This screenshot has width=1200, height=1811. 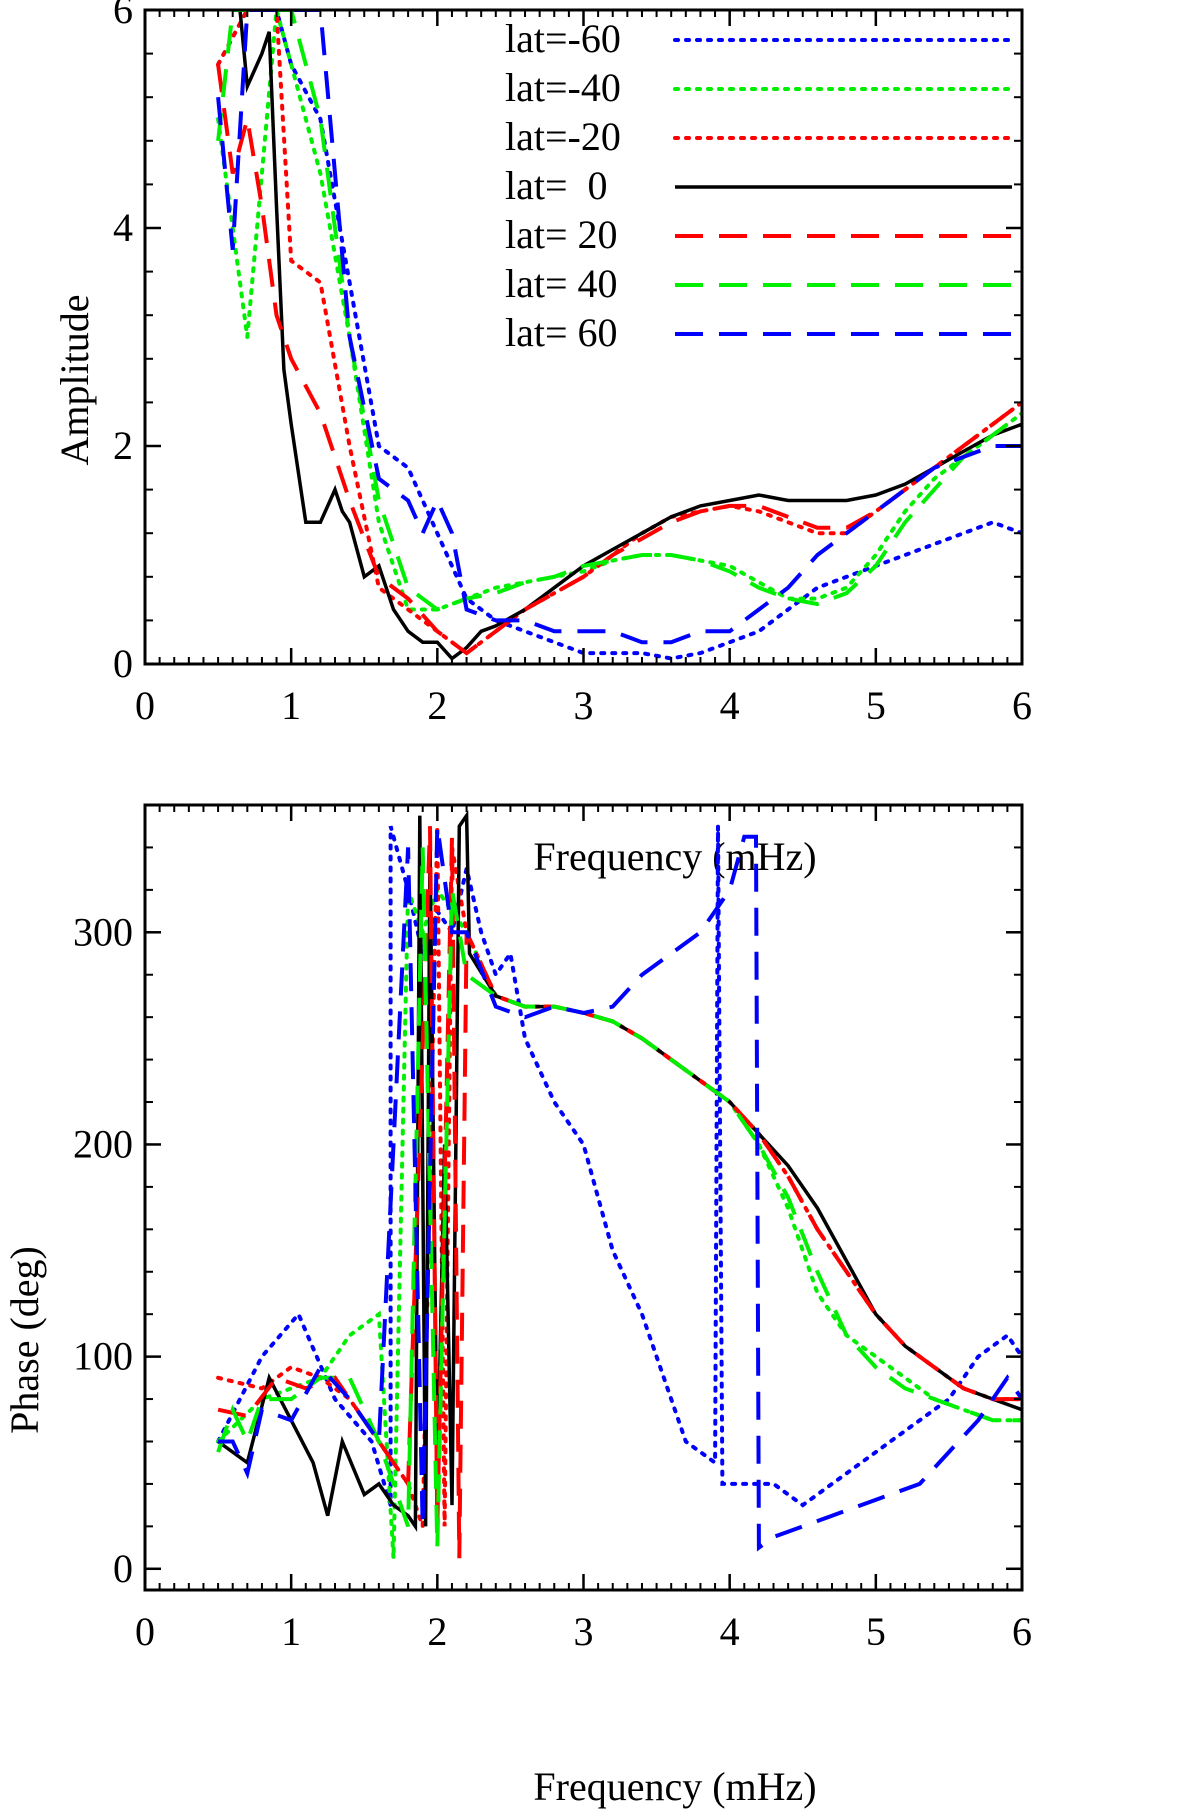 I want to click on phase-y-axis-title: Phase (deg), so click(x=24, y=1340).